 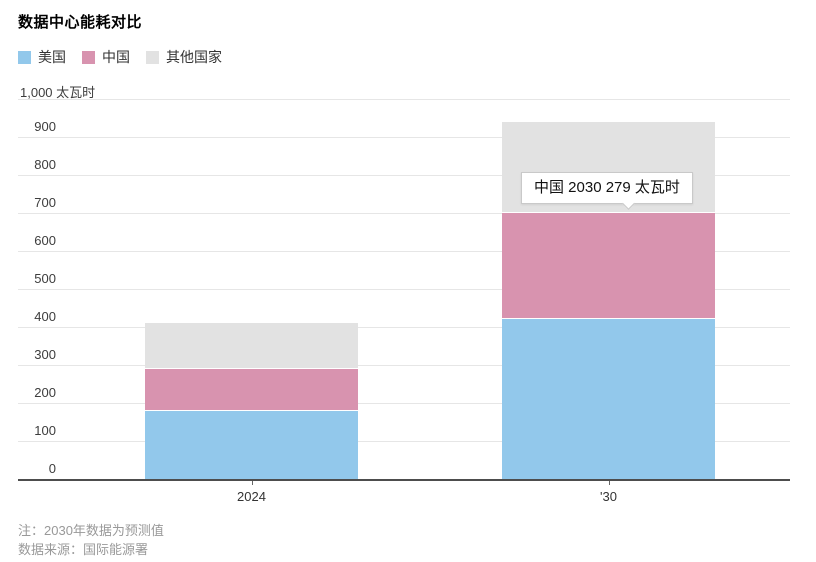 What do you see at coordinates (52, 468) in the screenshot?
I see `y-tick-label-0: 0` at bounding box center [52, 468].